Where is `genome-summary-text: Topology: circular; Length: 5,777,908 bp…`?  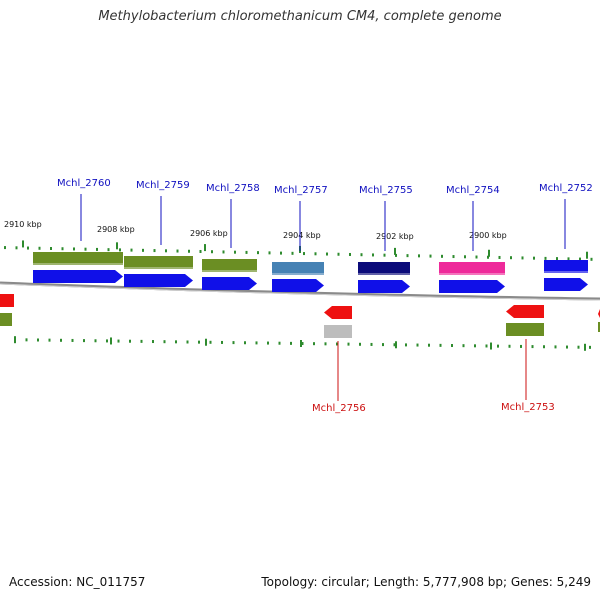 genome-summary-text: Topology: circular; Length: 5,777,908 bp… is located at coordinates (426, 582).